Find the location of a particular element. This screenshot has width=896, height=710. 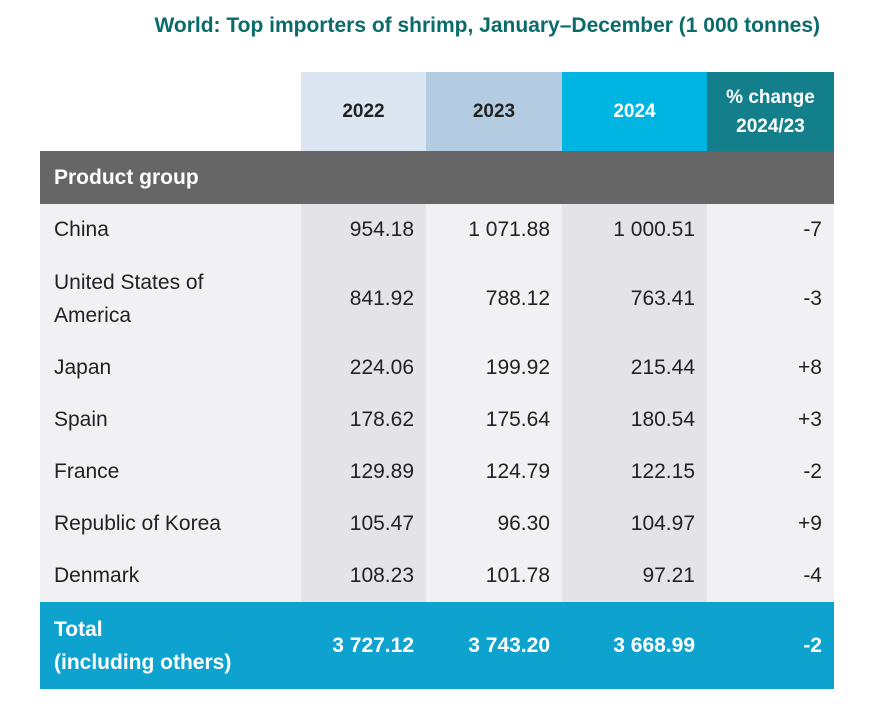

row-label: Japan is located at coordinates (170, 368).